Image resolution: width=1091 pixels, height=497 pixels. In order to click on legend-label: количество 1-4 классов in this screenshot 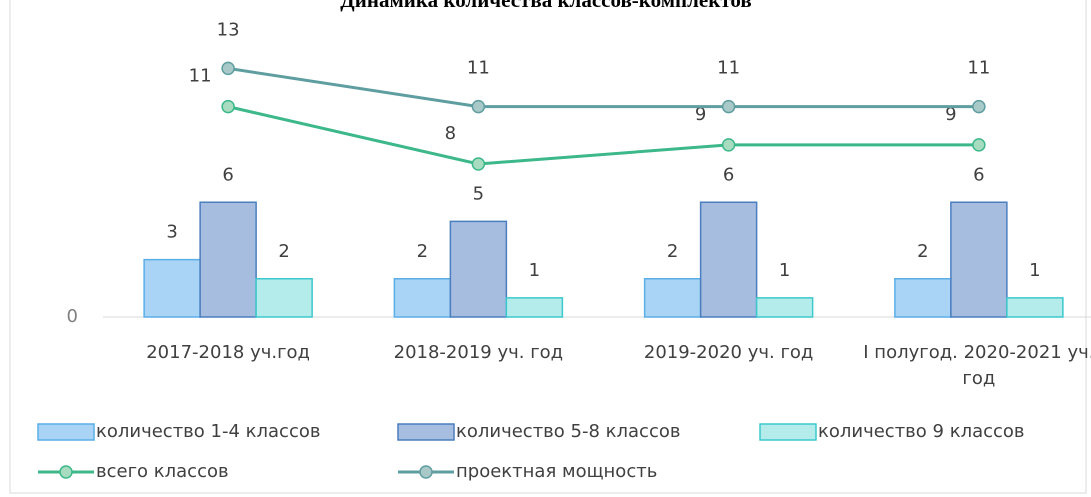, I will do `click(208, 431)`.